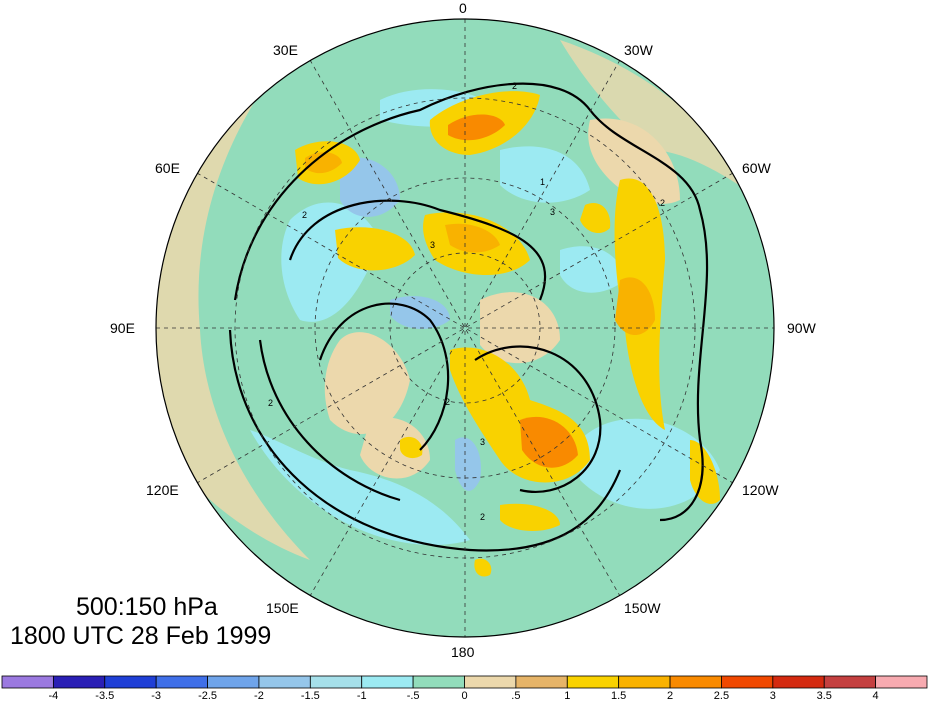 This screenshot has width=928, height=702. Describe the element at coordinates (156, 696) in the screenshot. I see `colorbar-label: -3` at that location.